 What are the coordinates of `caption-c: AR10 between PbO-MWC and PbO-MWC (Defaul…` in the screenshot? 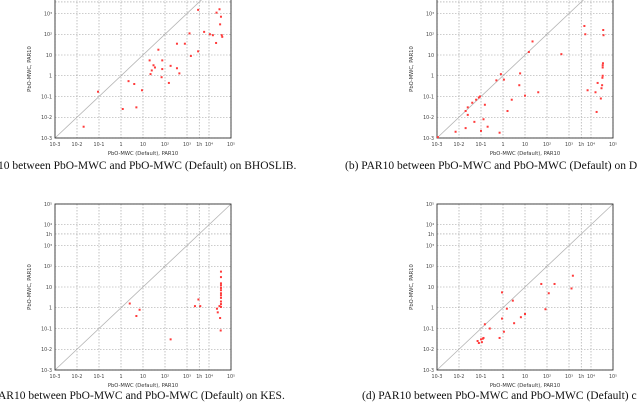 It's located at (142, 396).